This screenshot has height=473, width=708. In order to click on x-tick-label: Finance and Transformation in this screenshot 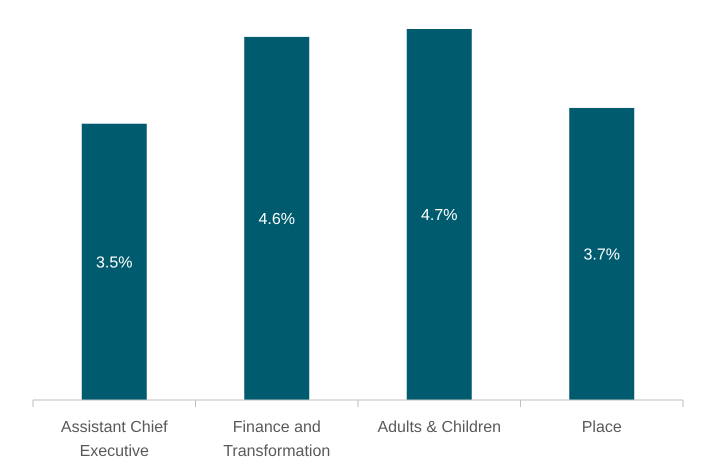, I will do `click(276, 439)`.